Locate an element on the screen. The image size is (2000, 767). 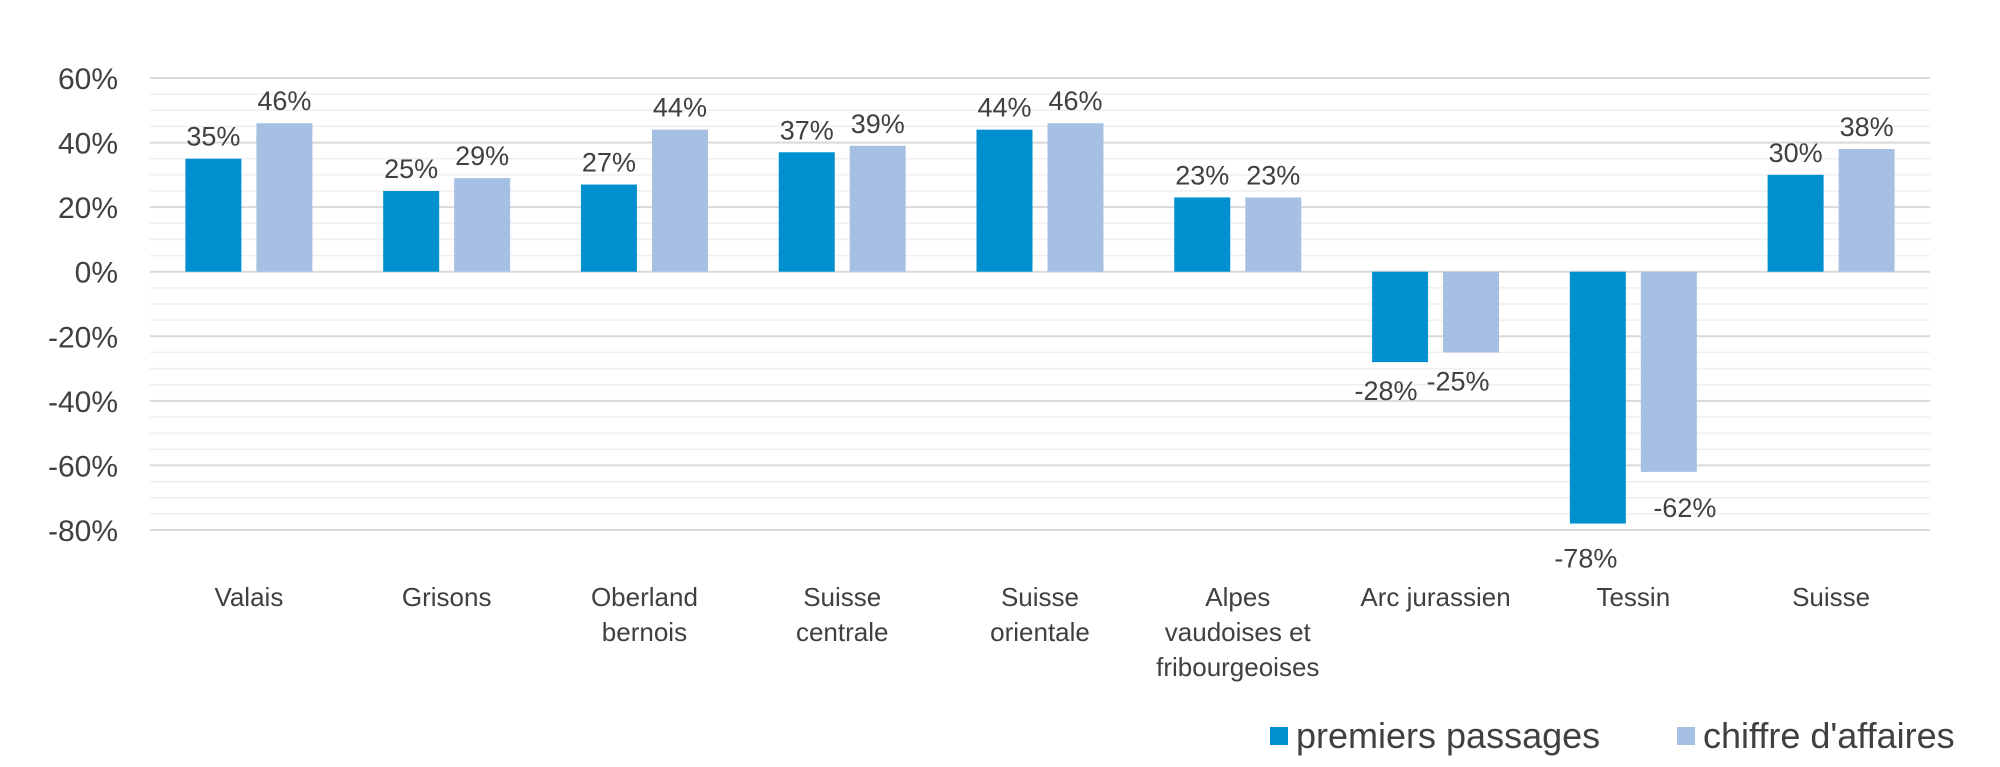
y-tick-label: -60% is located at coordinates (83, 466).